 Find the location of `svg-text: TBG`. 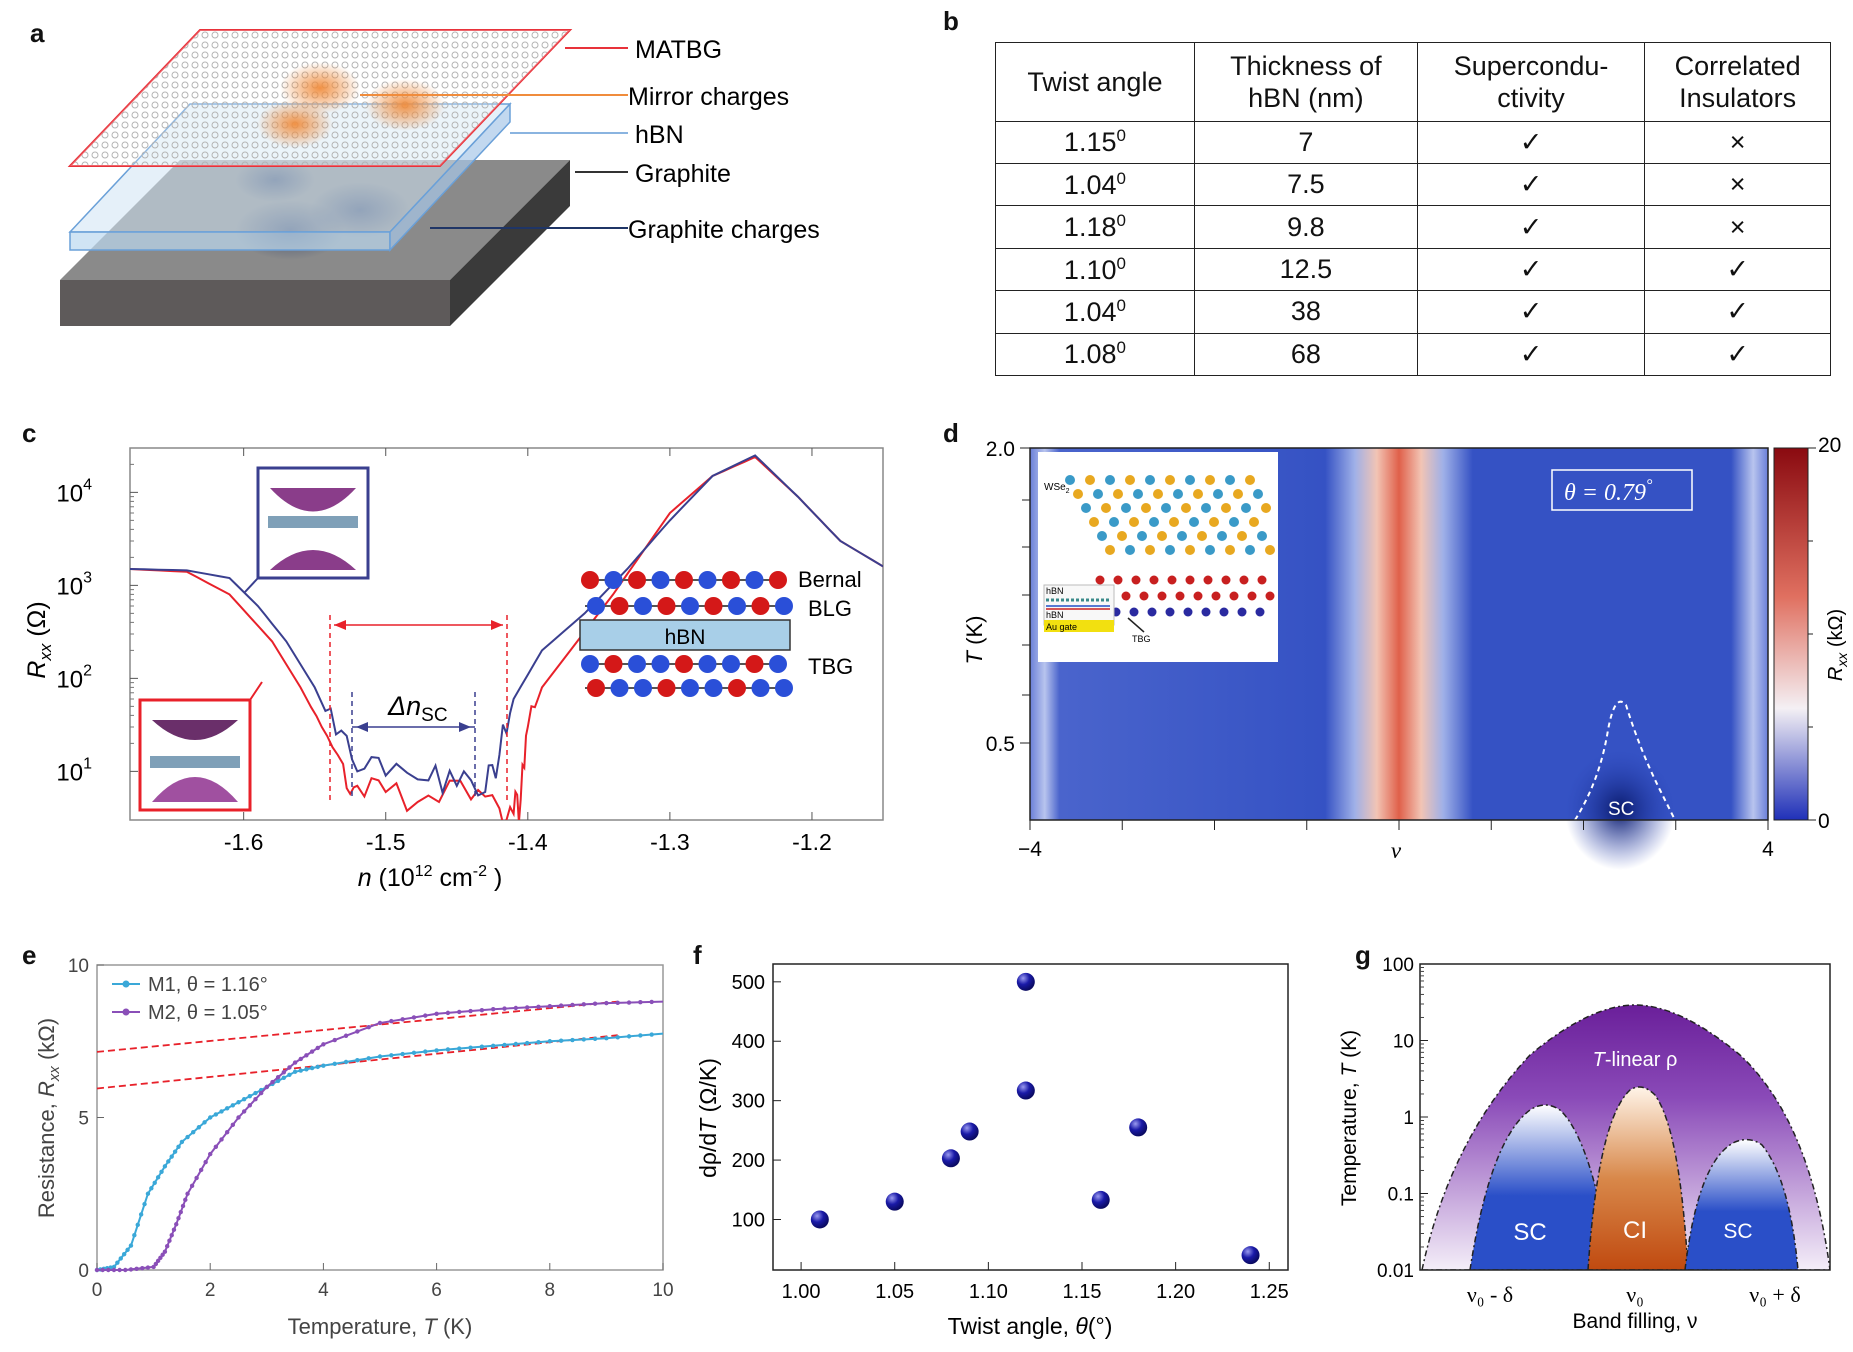

svg-text: TBG is located at coordinates (1141, 639).